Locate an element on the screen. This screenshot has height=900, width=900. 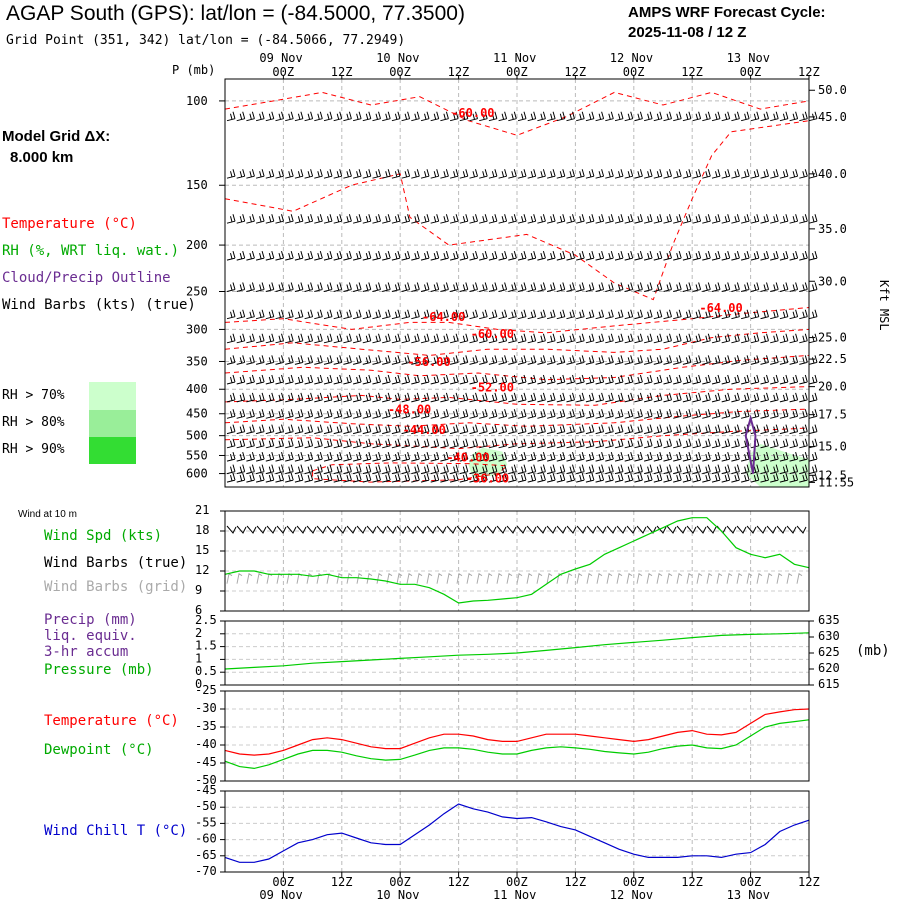
pressure-tick-right-label: 620 is located at coordinates (829, 668).